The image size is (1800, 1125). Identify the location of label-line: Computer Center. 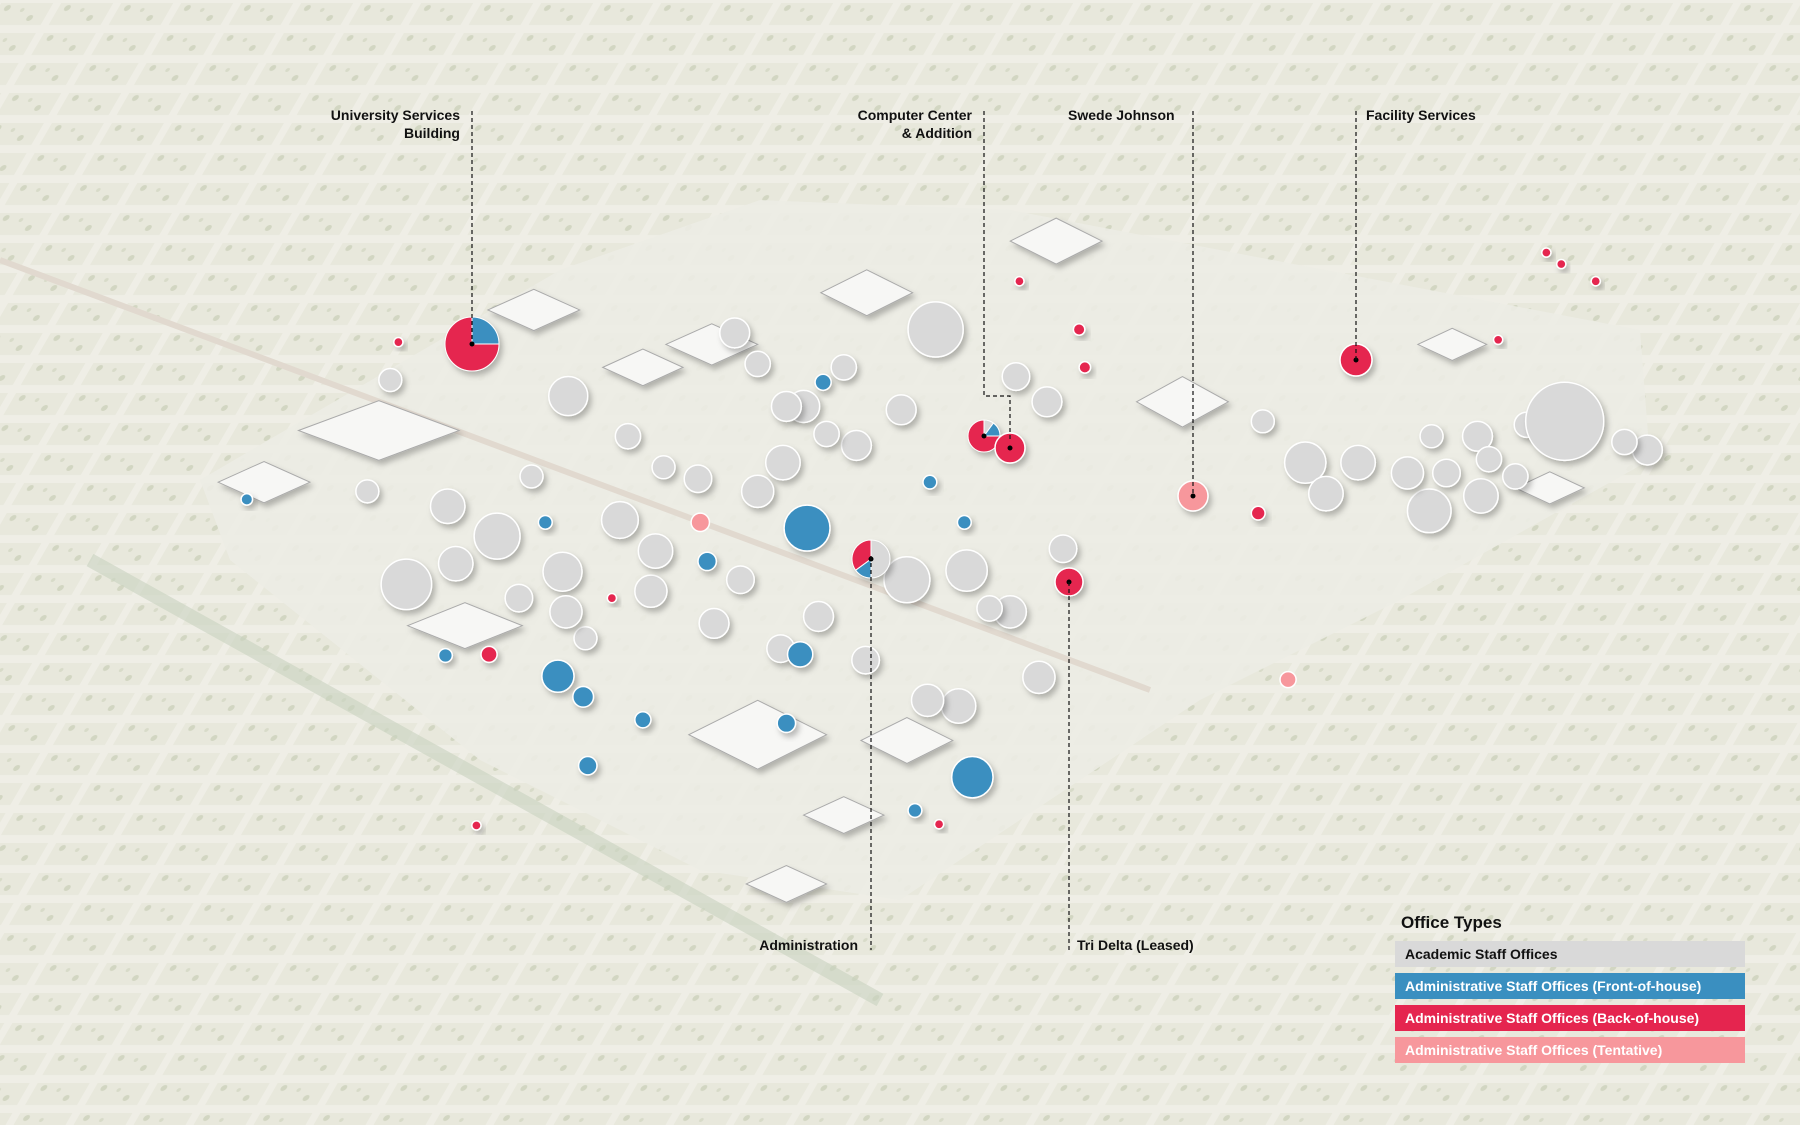
(914, 115).